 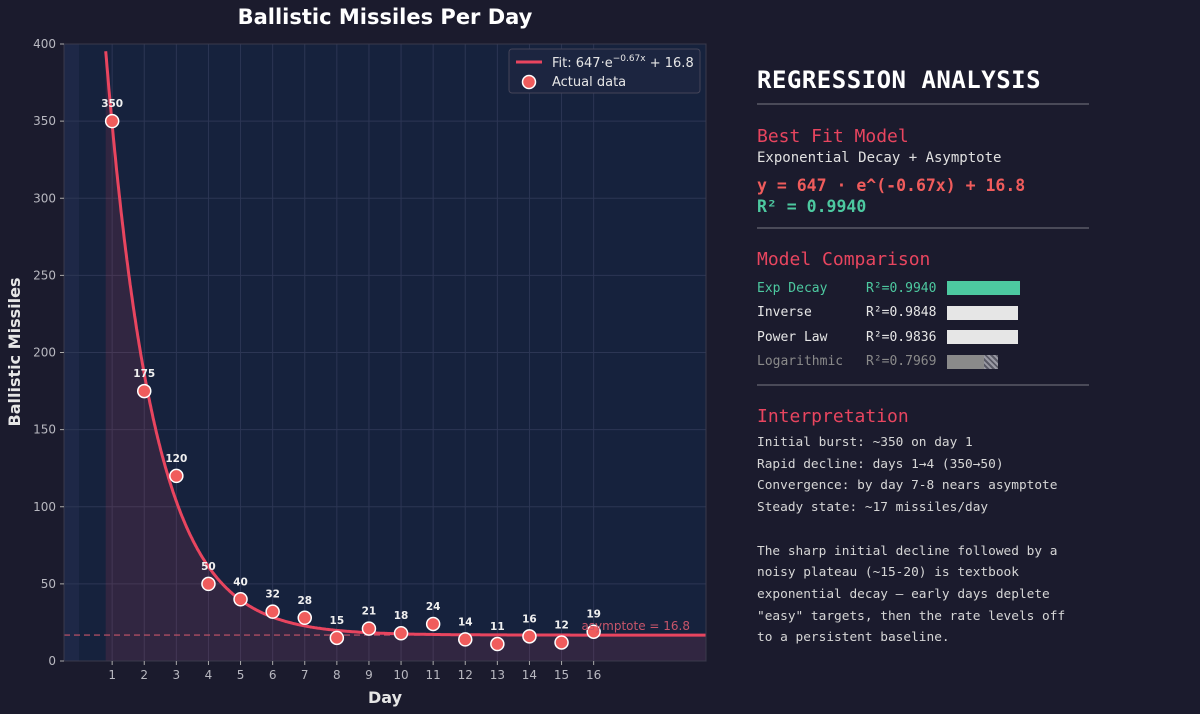 What do you see at coordinates (623, 62) in the screenshot?
I see `legend-fit-label: Fit: 647·e−0.67x + 16.8` at bounding box center [623, 62].